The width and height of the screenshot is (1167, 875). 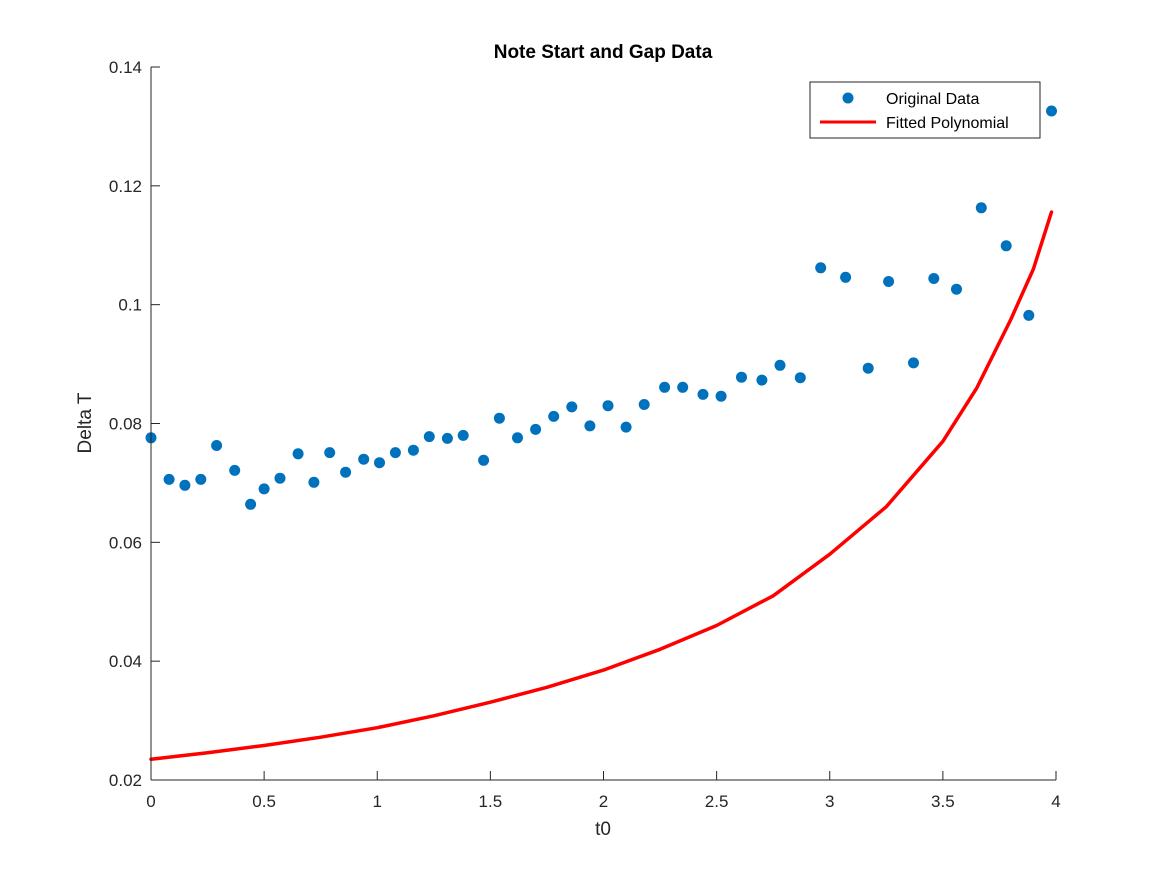 I want to click on y-axis-label: Delta T, so click(x=85, y=422).